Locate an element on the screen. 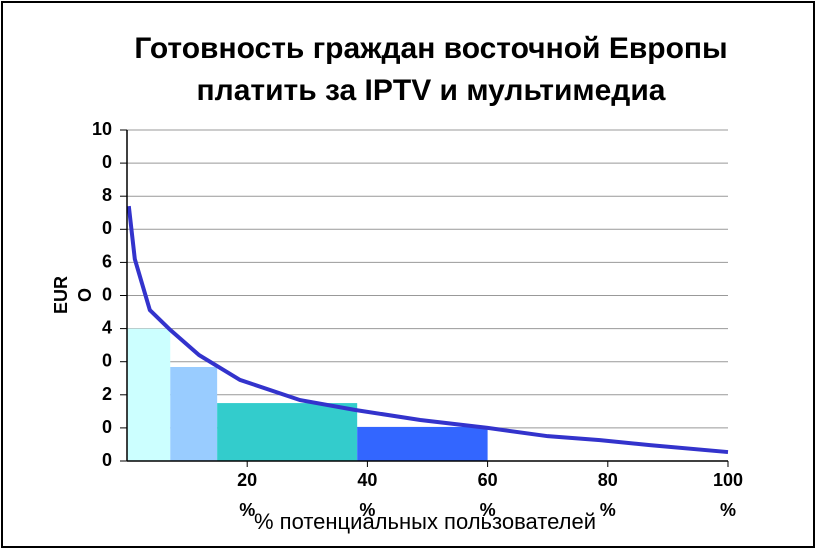  y-tick-label: 0 is located at coordinates (107, 460).